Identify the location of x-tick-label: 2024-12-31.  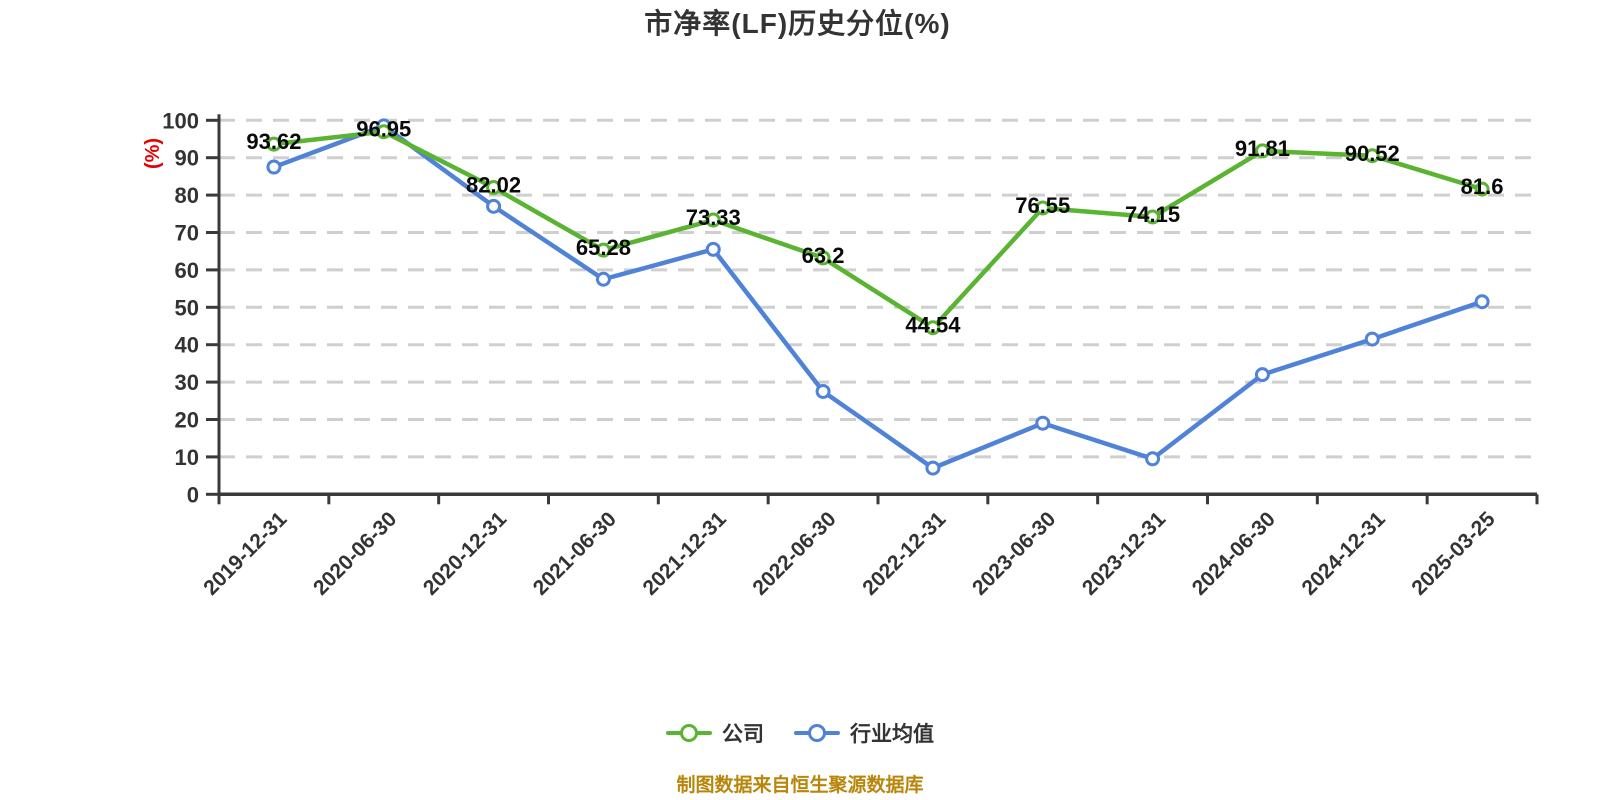
(1344, 553).